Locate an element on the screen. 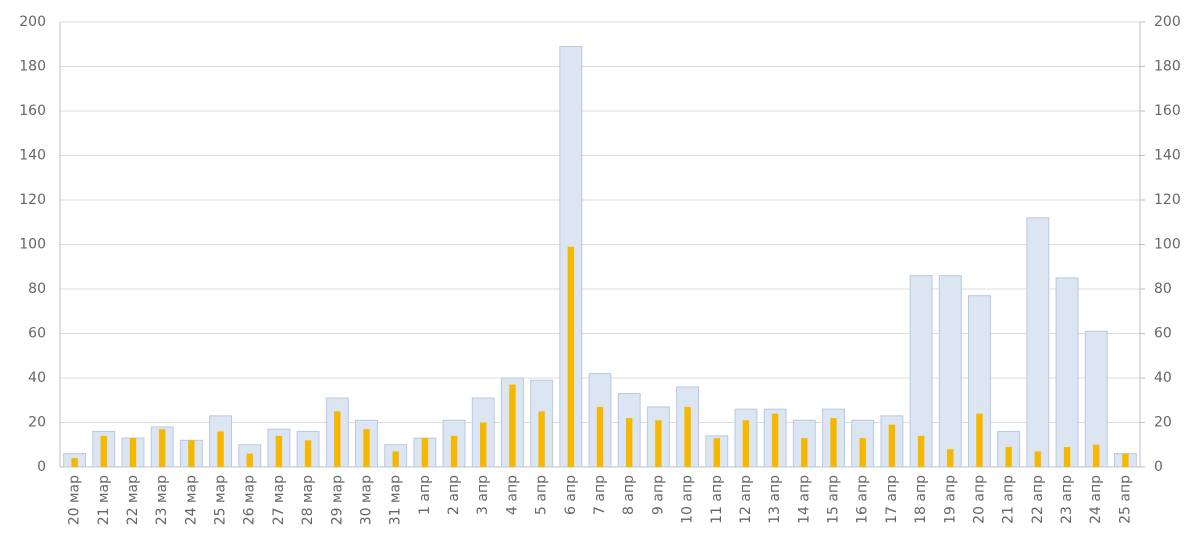  y2-tick-label: 180 is located at coordinates (1167, 67).